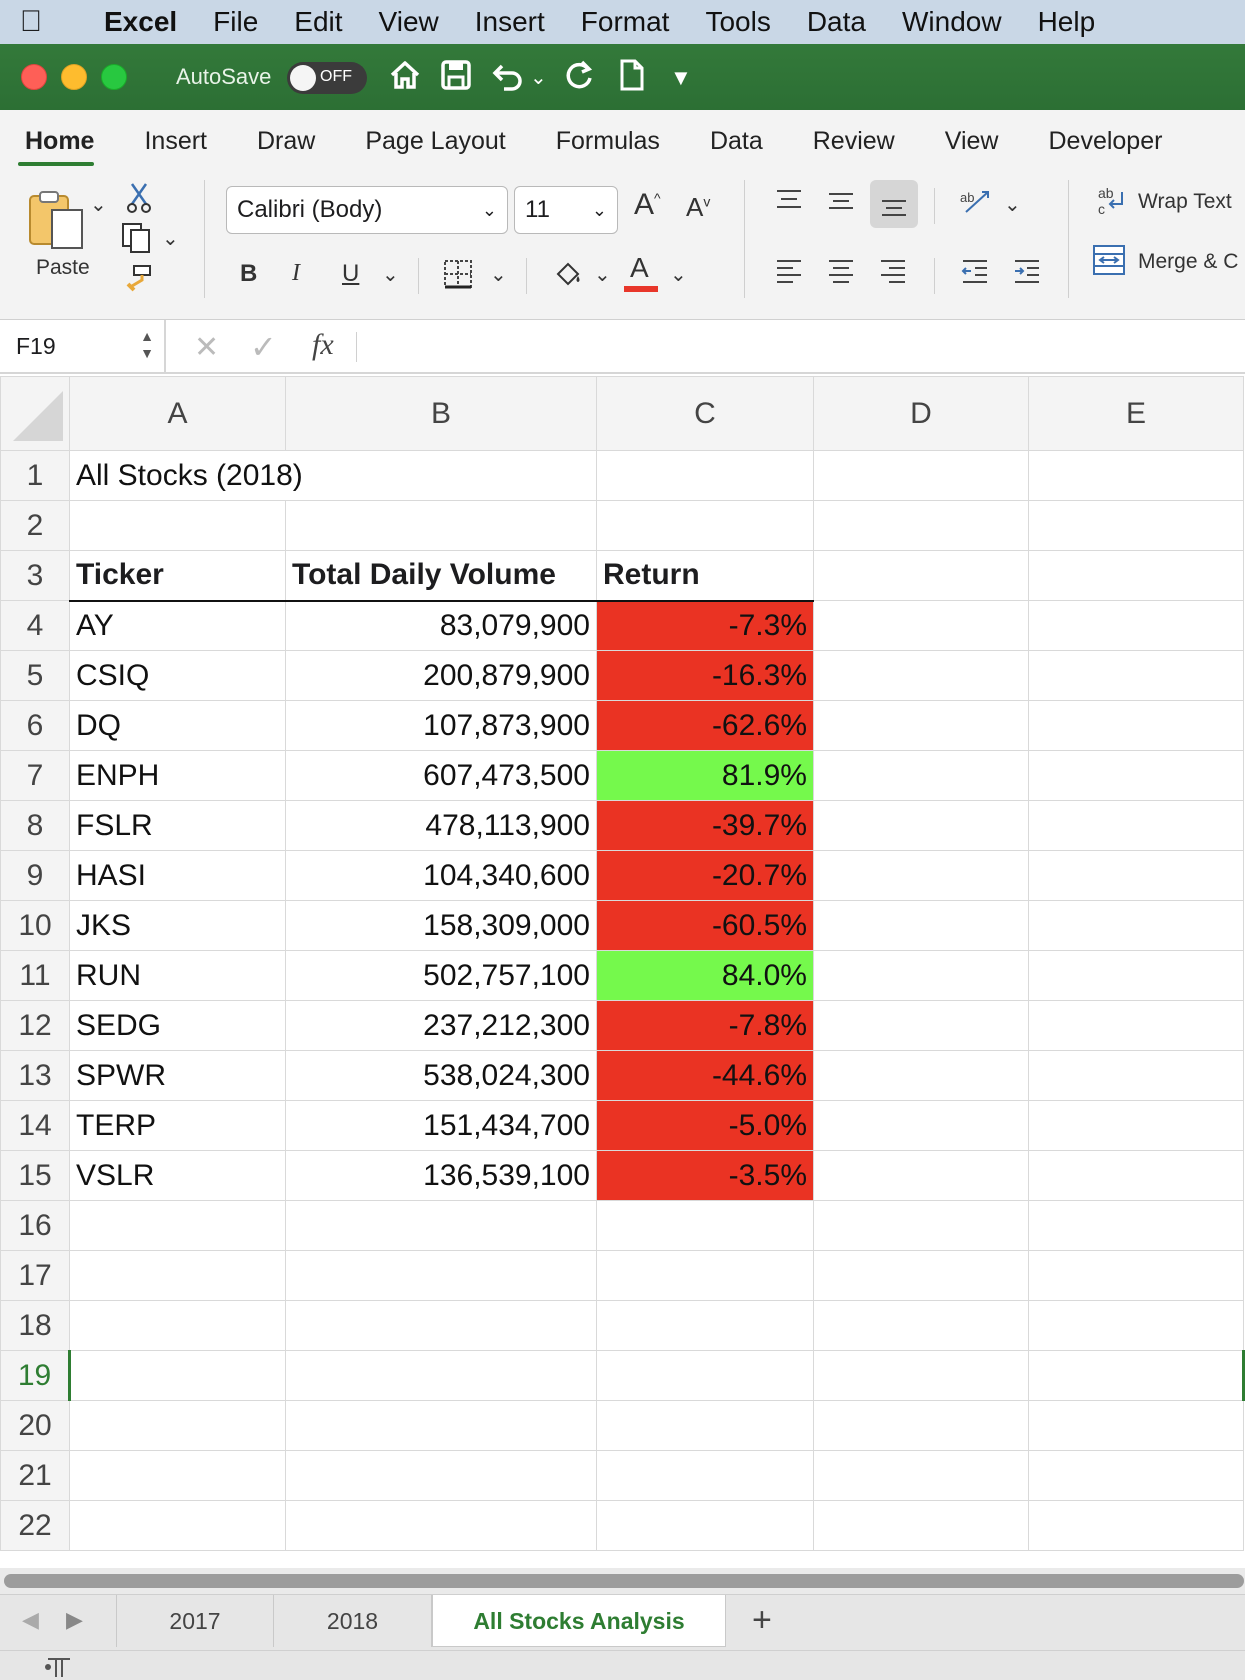  What do you see at coordinates (566, 210) in the screenshot?
I see `font-size-dropdown: 11 ⌄` at bounding box center [566, 210].